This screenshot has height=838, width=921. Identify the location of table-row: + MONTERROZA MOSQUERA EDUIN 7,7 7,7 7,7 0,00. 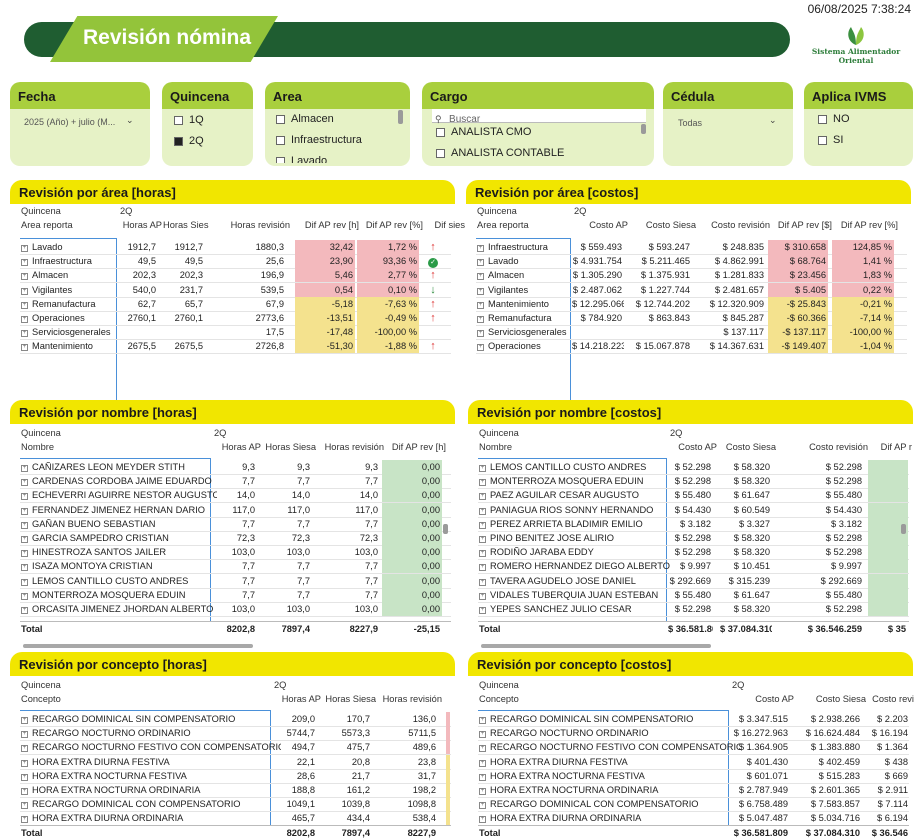
(232, 595).